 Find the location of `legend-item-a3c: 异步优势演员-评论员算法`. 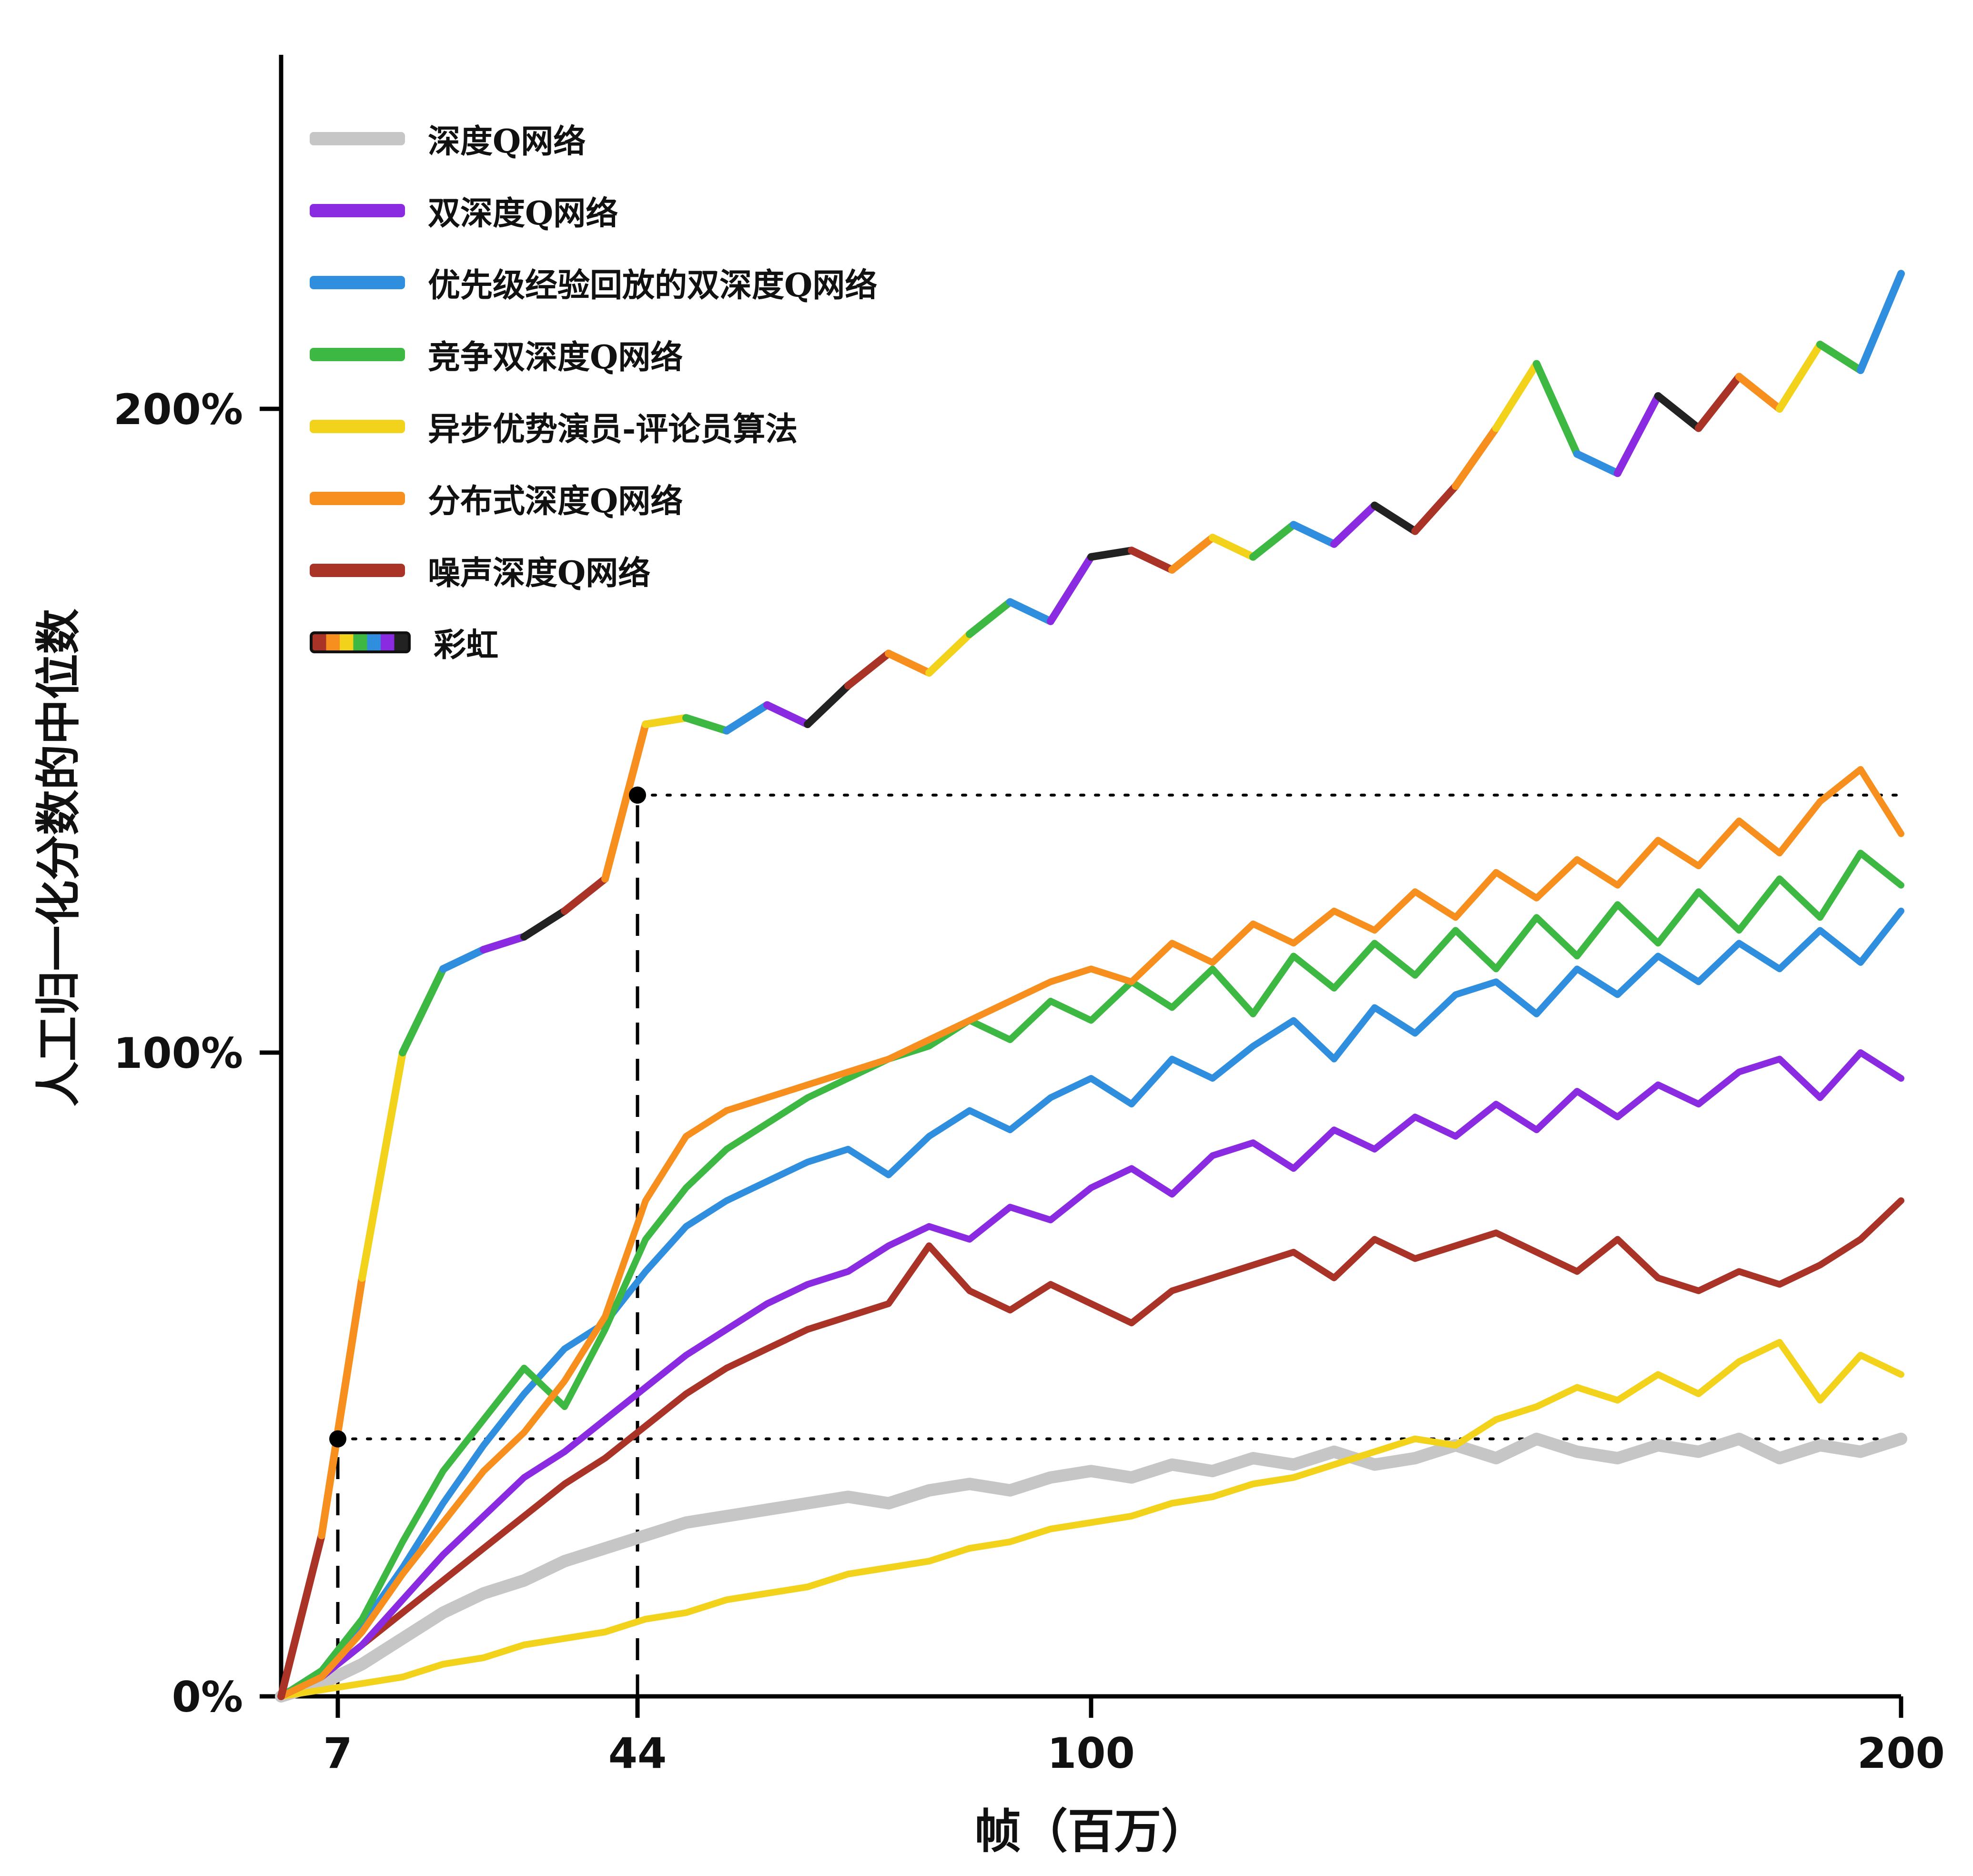

legend-item-a3c: 异步优势演员-评论员算法 is located at coordinates (593, 426).